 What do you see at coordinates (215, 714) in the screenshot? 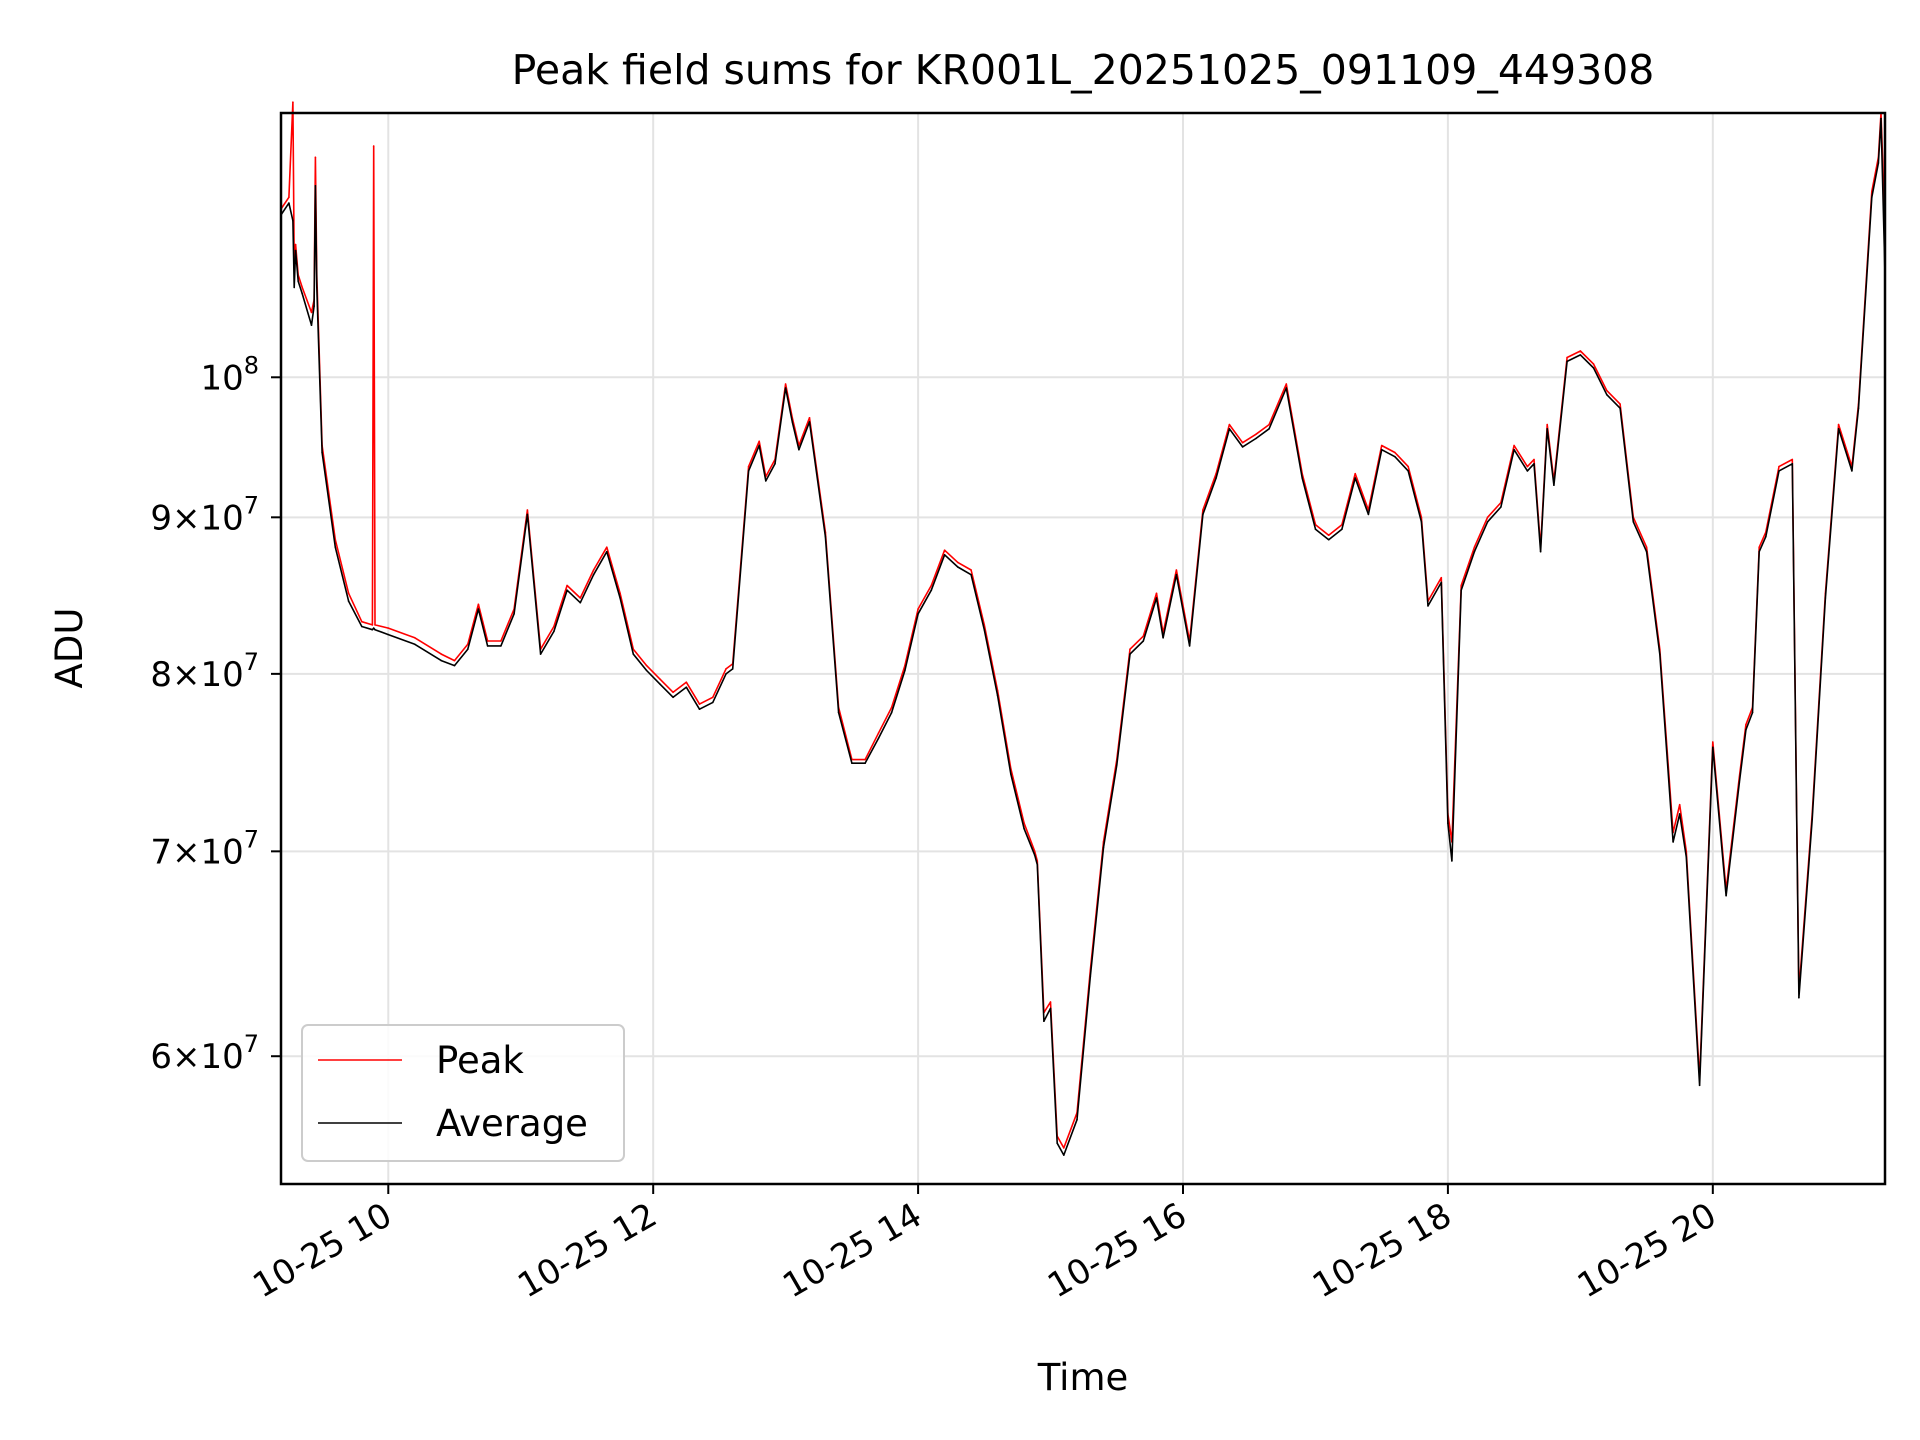
I see `y-axis: 6×107 7×107 8×107 9×107 108` at bounding box center [215, 714].